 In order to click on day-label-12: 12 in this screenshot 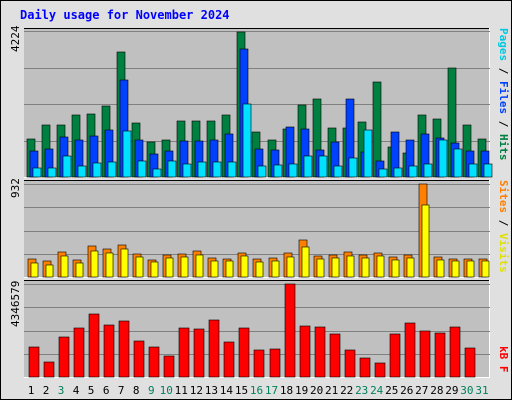, I will do `click(196, 390)`.